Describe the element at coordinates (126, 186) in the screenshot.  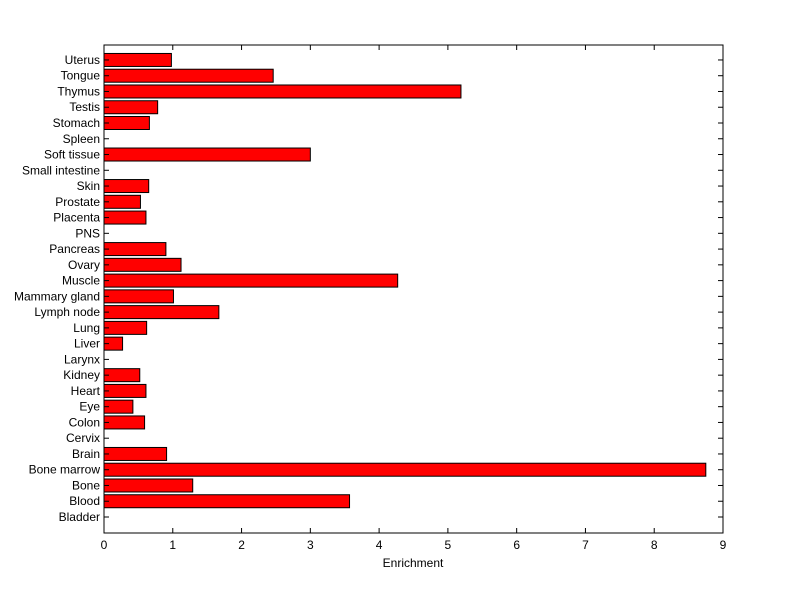
I see `bar-skin` at that location.